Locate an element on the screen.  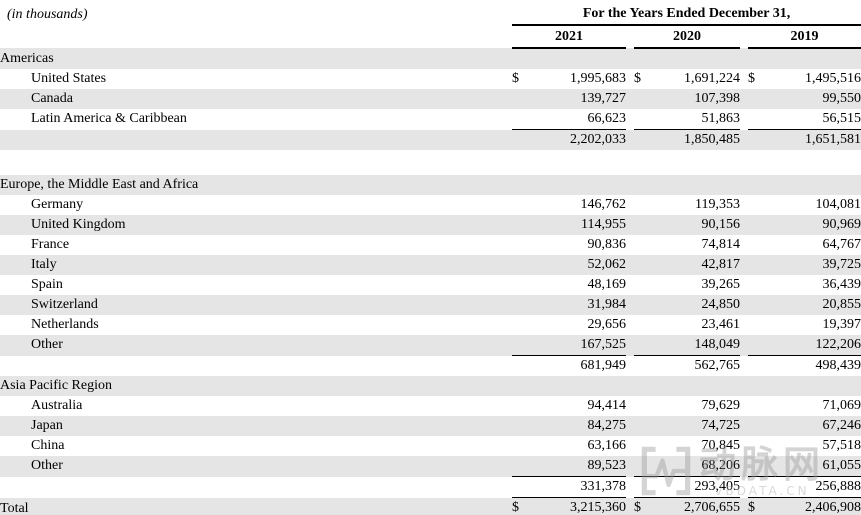
value-cell: 19,397 is located at coordinates (841, 324).